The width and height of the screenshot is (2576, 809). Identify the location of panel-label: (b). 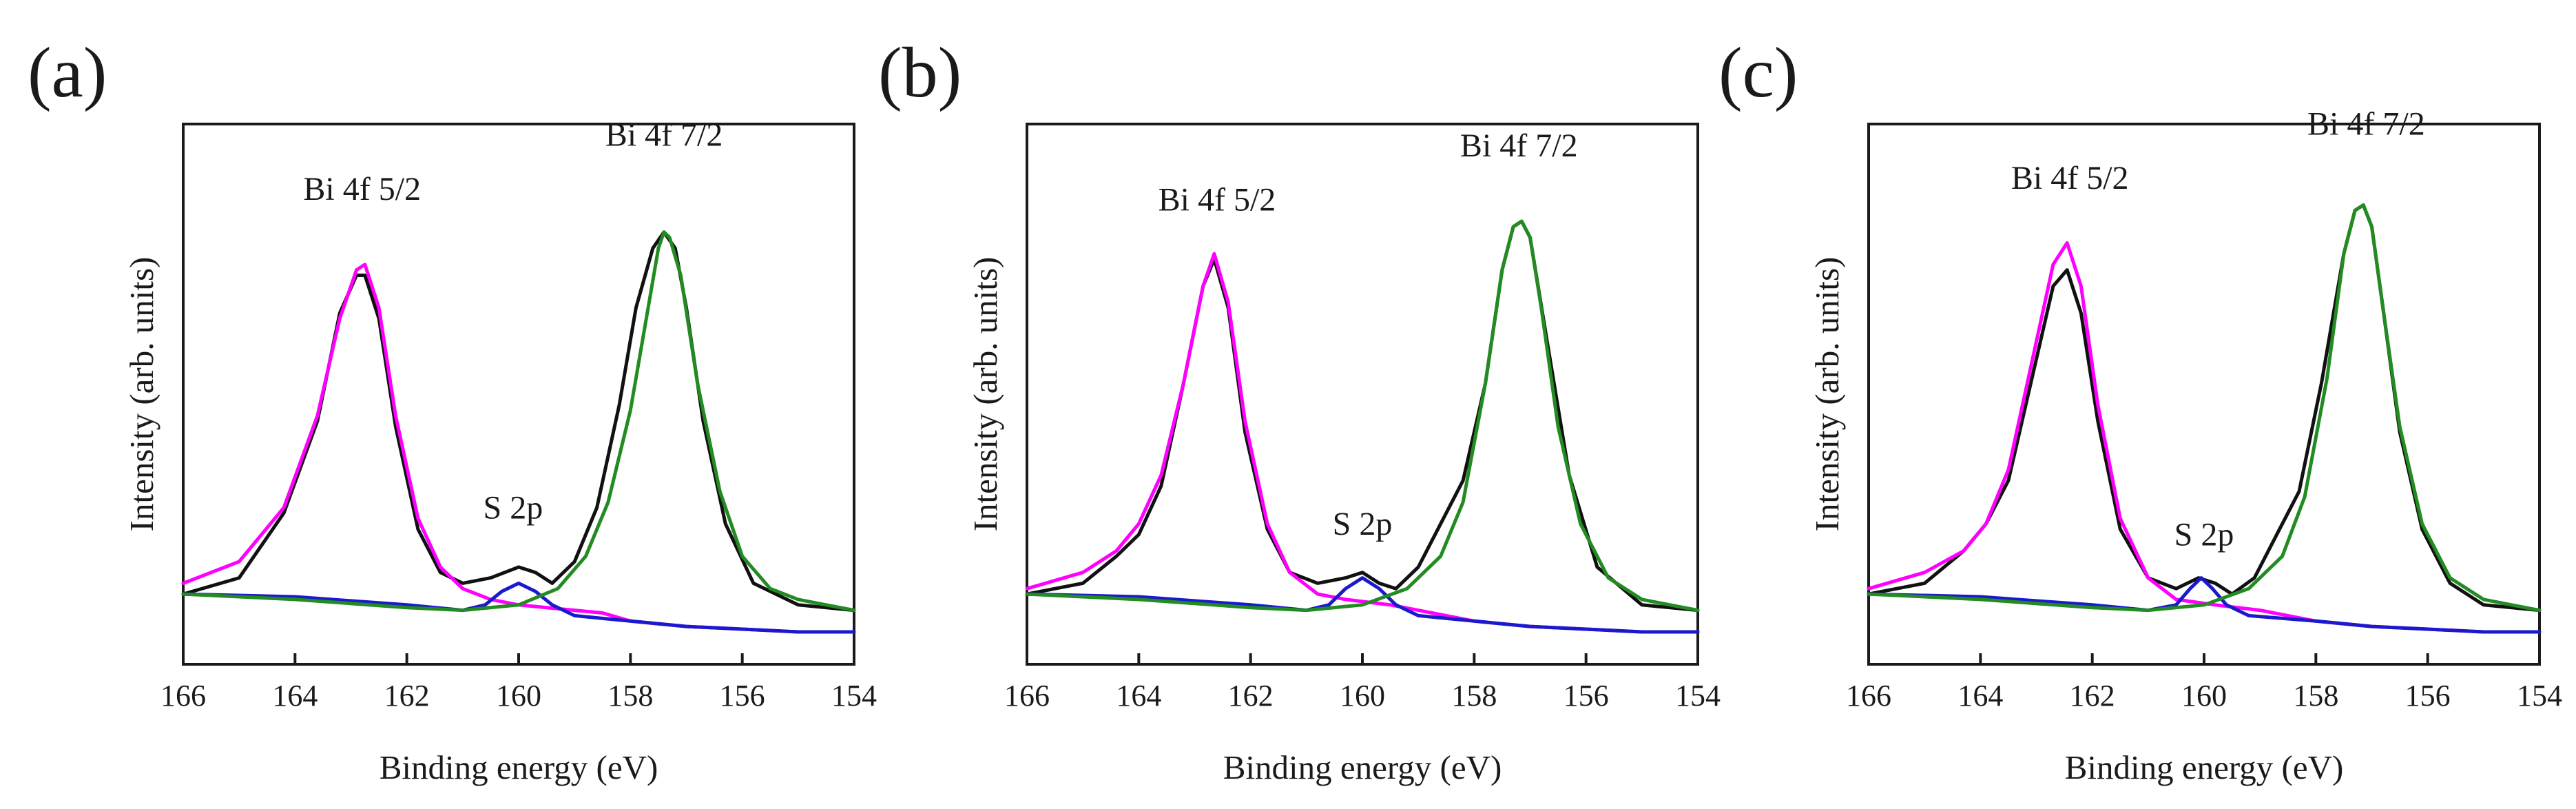
(920, 72).